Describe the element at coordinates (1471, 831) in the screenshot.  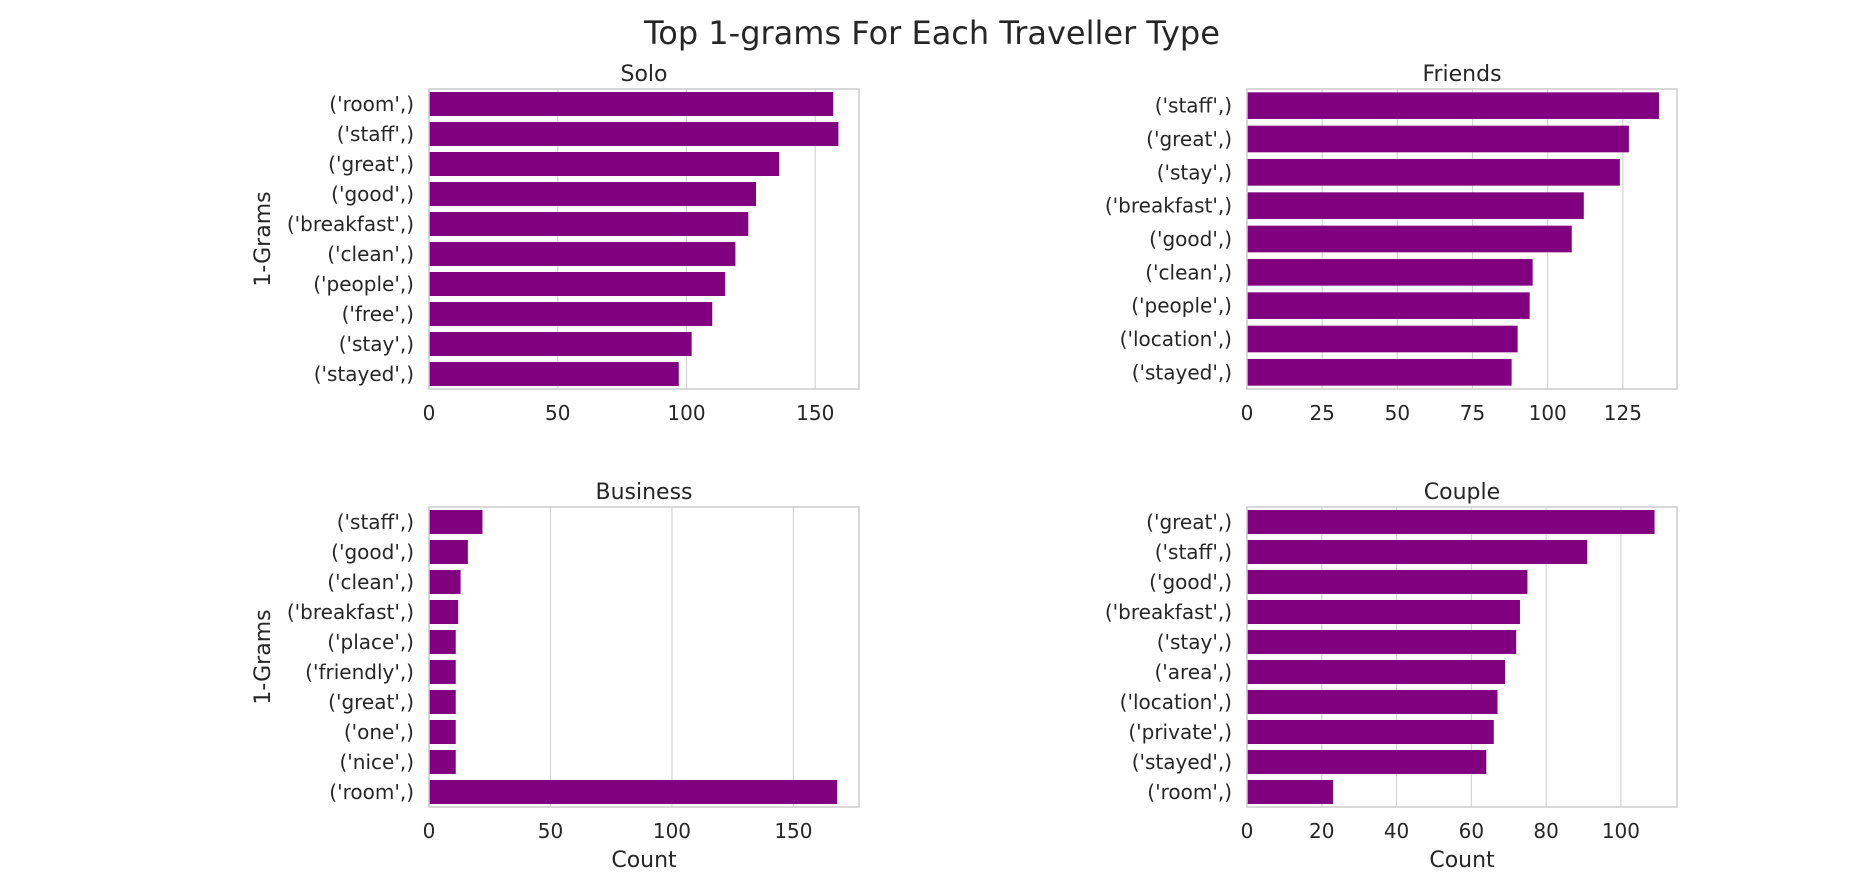
I see `x-tick-label: 60` at that location.